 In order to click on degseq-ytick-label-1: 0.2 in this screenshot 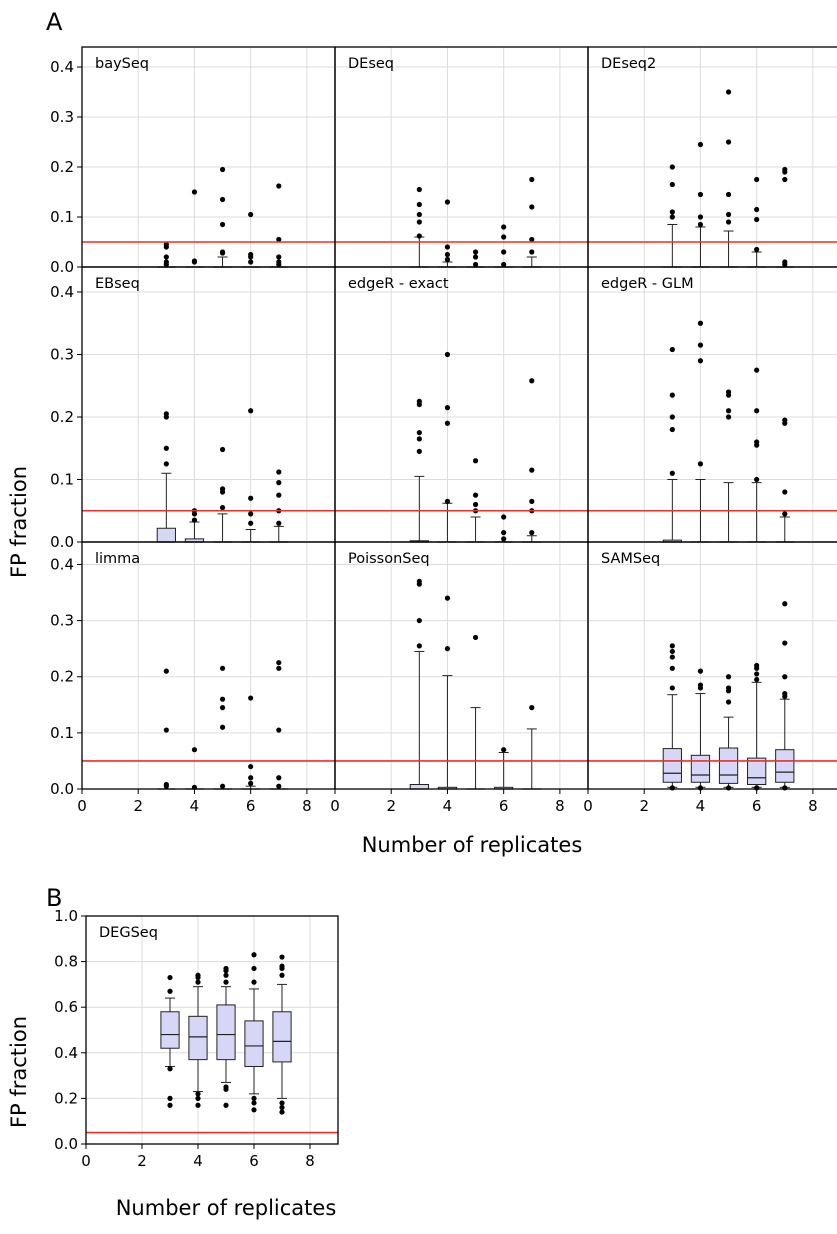, I will do `click(66, 1098)`.